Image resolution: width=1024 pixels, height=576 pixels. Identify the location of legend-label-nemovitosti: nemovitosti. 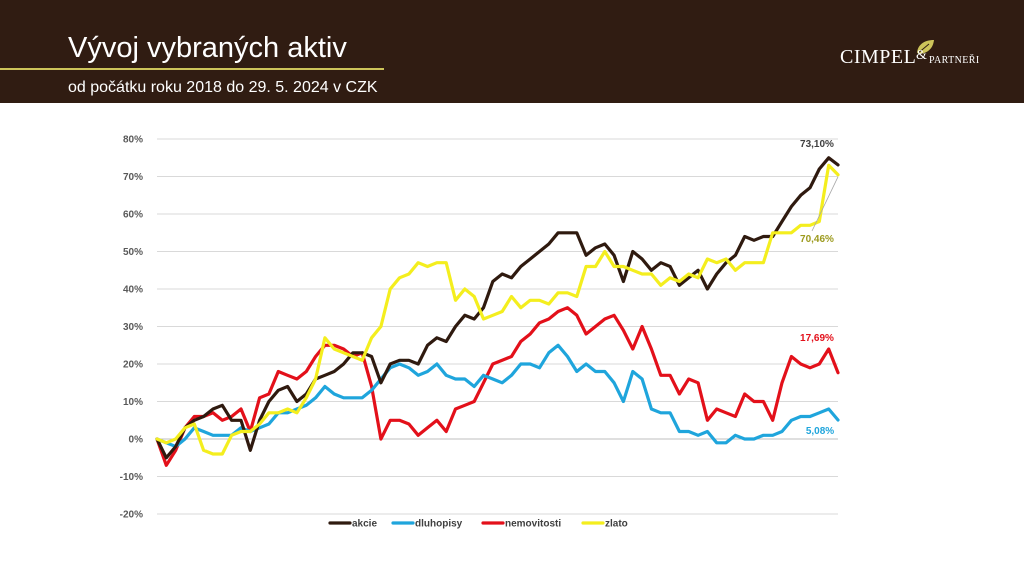
(533, 524).